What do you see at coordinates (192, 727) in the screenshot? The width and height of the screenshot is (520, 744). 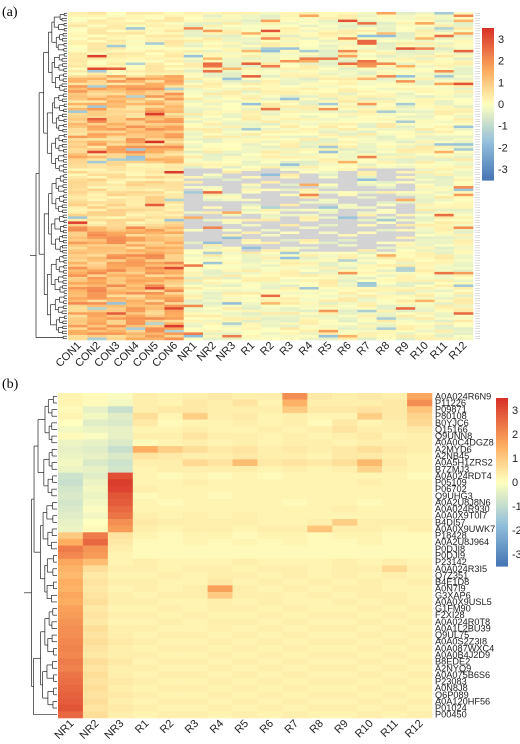 I see `b-col-label-5: R3` at bounding box center [192, 727].